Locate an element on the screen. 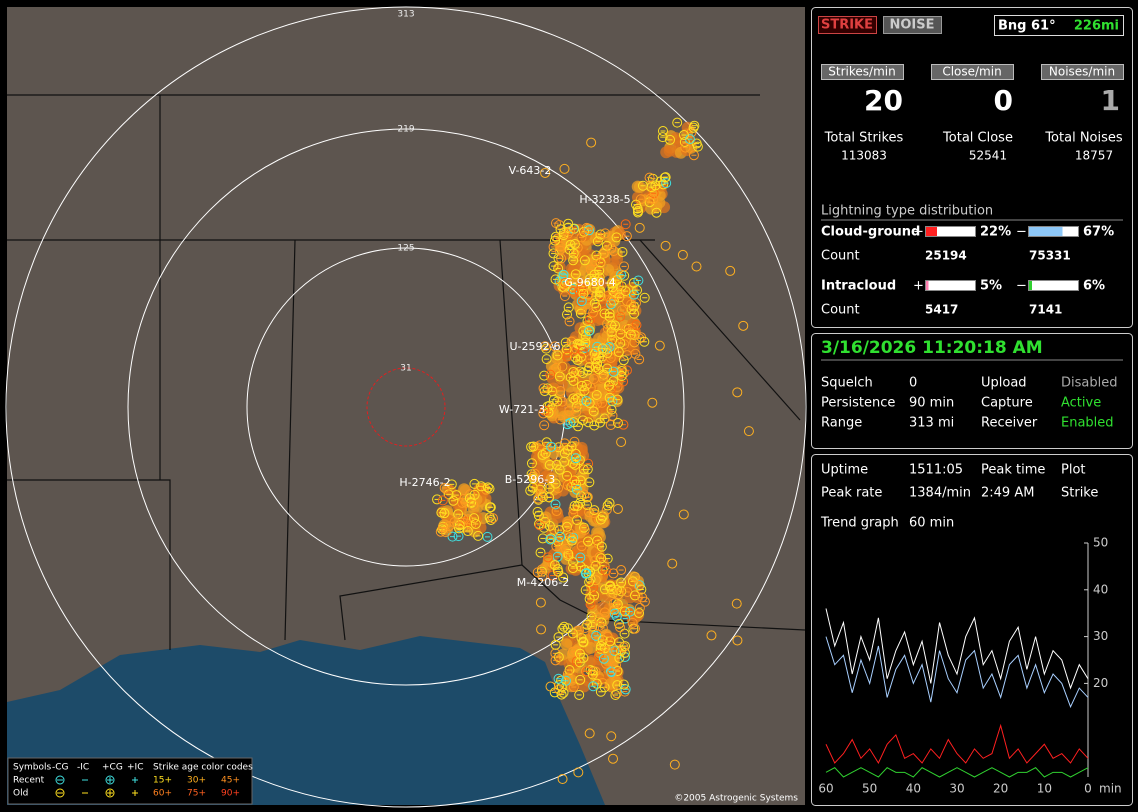  cell-label: M-4206-2 is located at coordinates (543, 582).